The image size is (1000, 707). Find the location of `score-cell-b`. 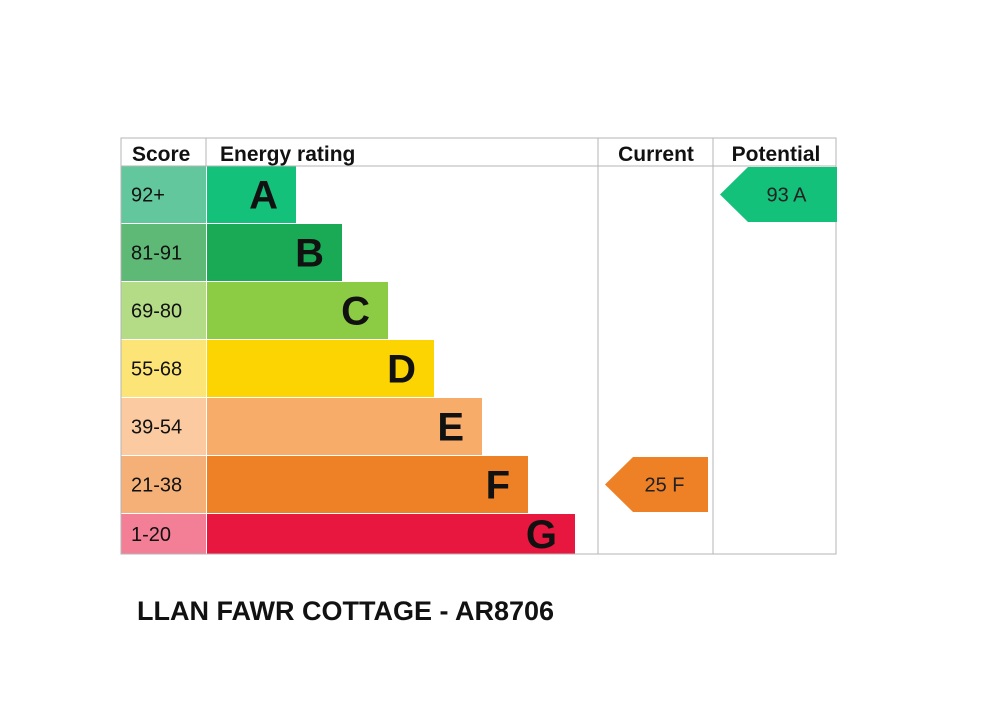

score-cell-b is located at coordinates (163, 252).